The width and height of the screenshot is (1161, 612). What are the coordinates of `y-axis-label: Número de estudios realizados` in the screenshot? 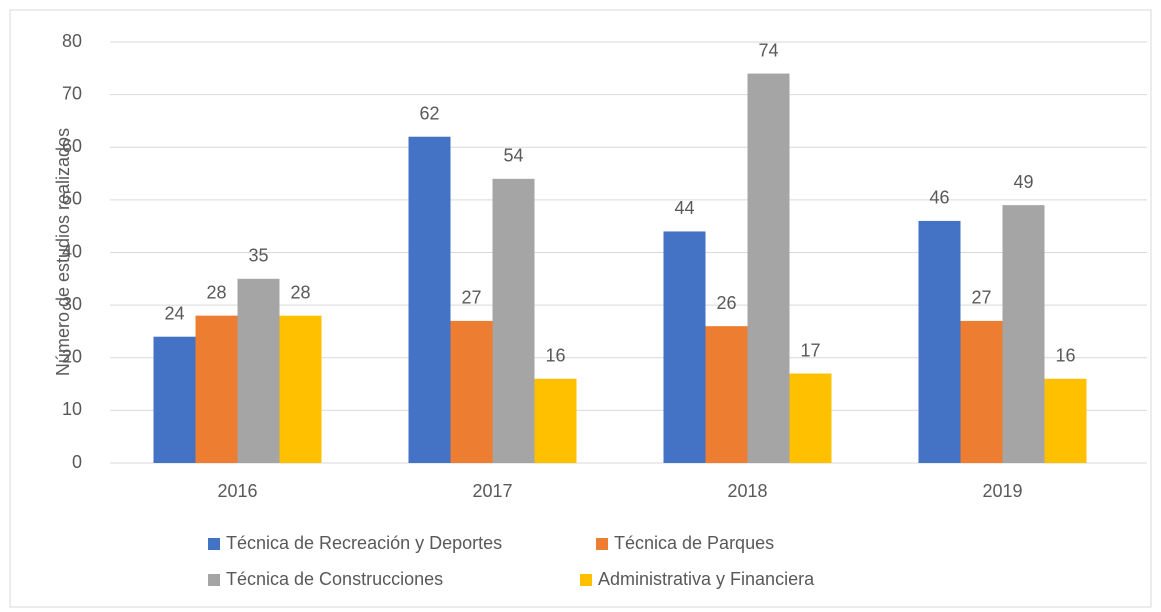 It's located at (63, 252).